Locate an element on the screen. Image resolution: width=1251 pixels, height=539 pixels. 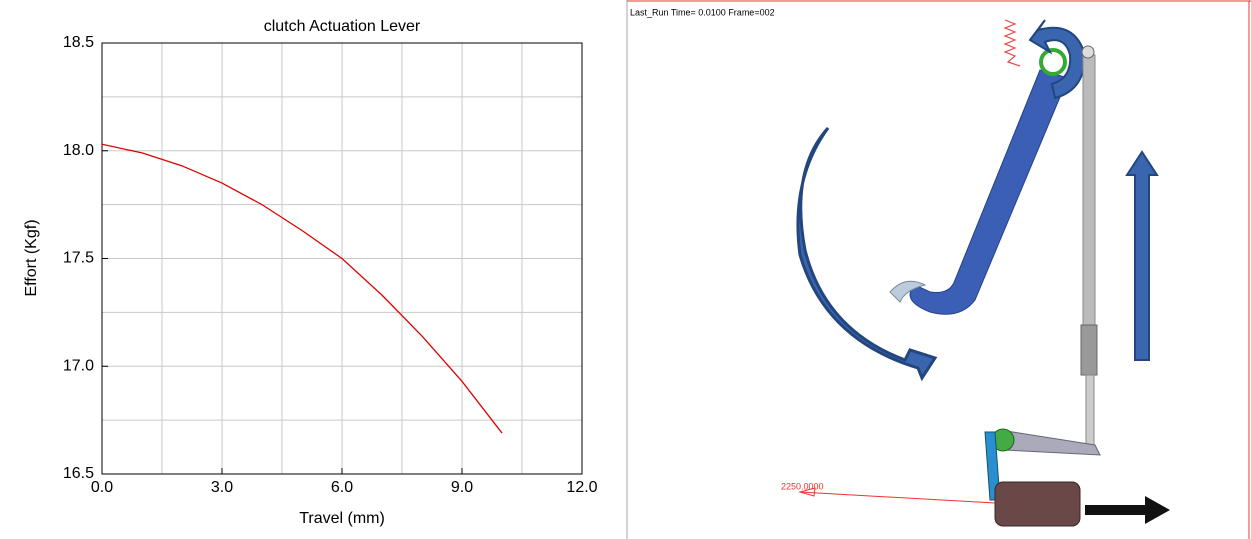
x-axis-label: Travel (mm) is located at coordinates (342, 518).